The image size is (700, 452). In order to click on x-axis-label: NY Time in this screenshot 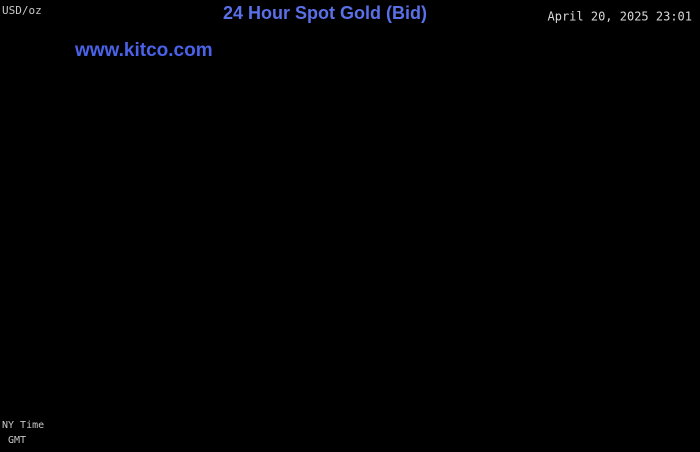, I will do `click(23, 425)`.